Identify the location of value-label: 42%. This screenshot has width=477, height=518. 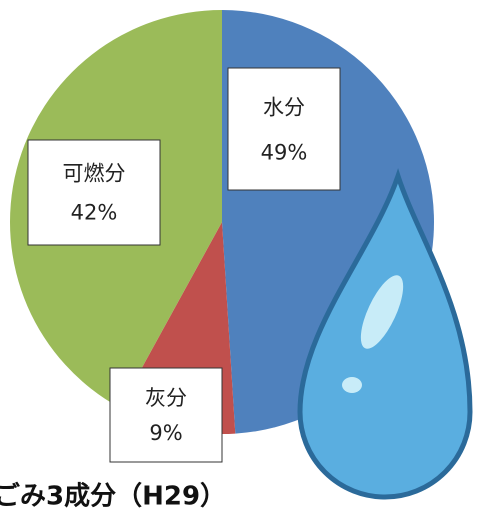
(94, 213).